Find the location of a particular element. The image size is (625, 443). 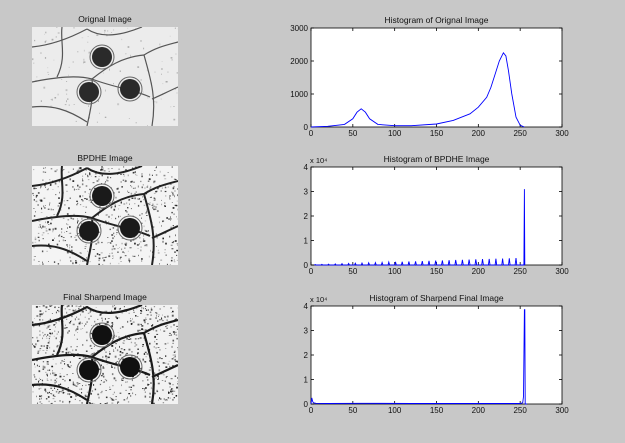

bpdhe-cell-image is located at coordinates (105, 215).